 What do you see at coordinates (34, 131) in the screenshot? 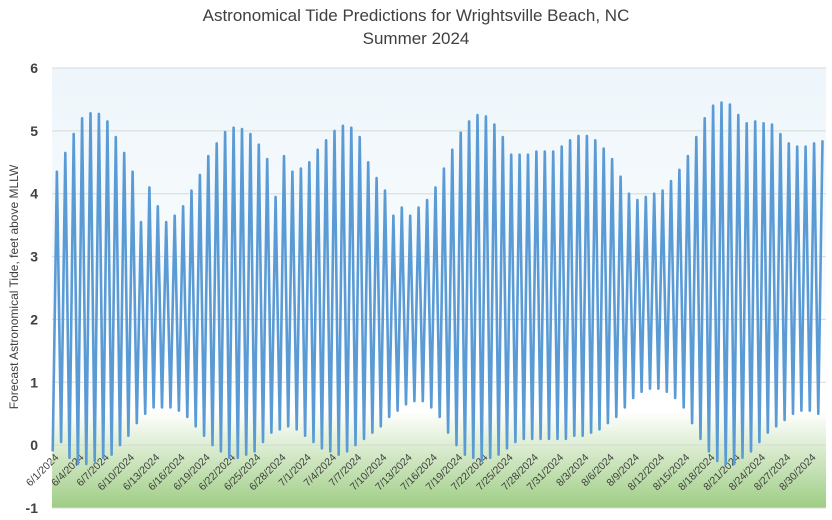
I see `y-tick-label: 5` at bounding box center [34, 131].